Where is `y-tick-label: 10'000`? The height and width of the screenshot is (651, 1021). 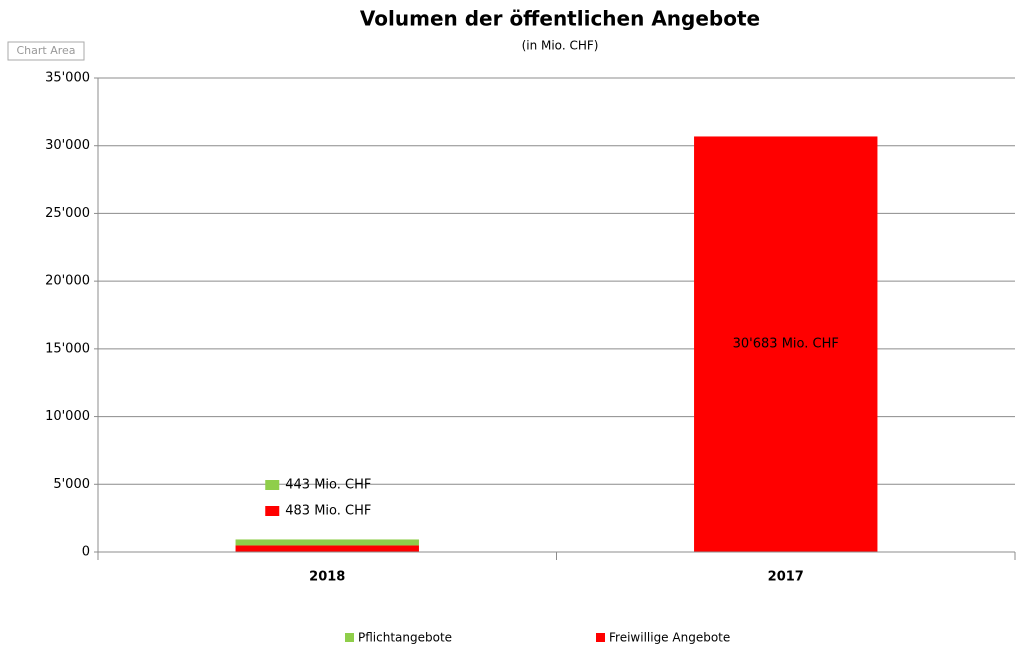
y-tick-label: 10'000 is located at coordinates (67, 416).